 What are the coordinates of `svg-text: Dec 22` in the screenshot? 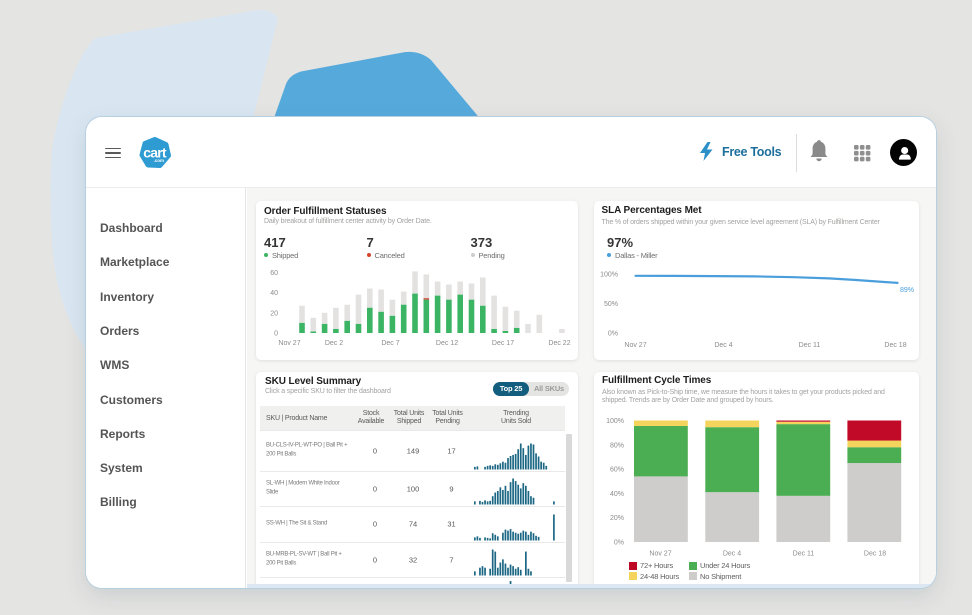 It's located at (559, 343).